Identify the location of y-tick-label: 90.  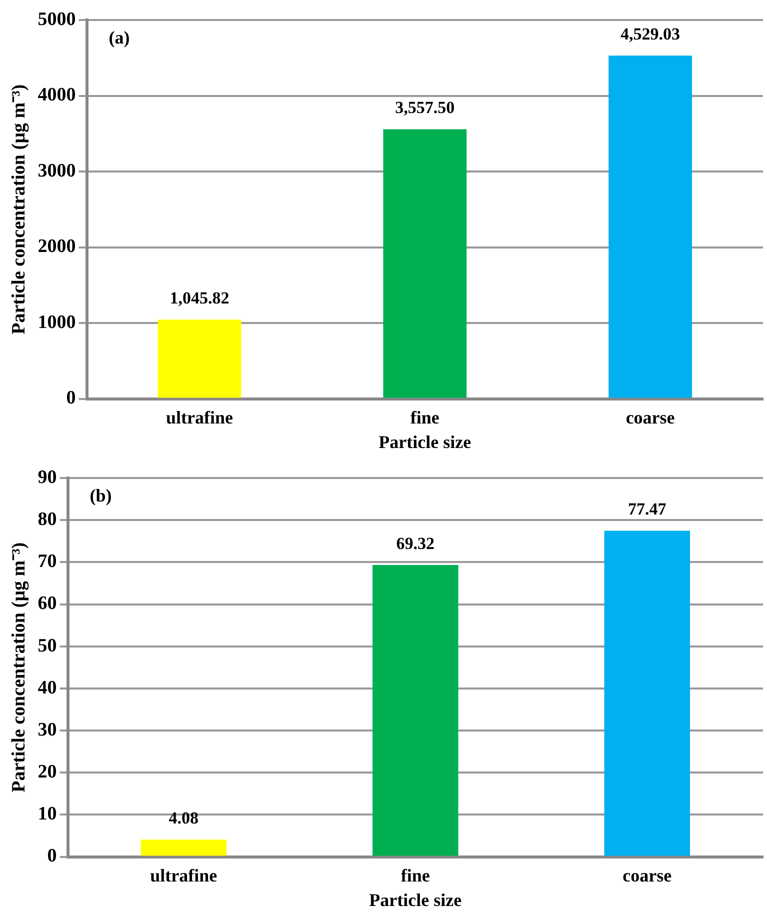
(47, 477).